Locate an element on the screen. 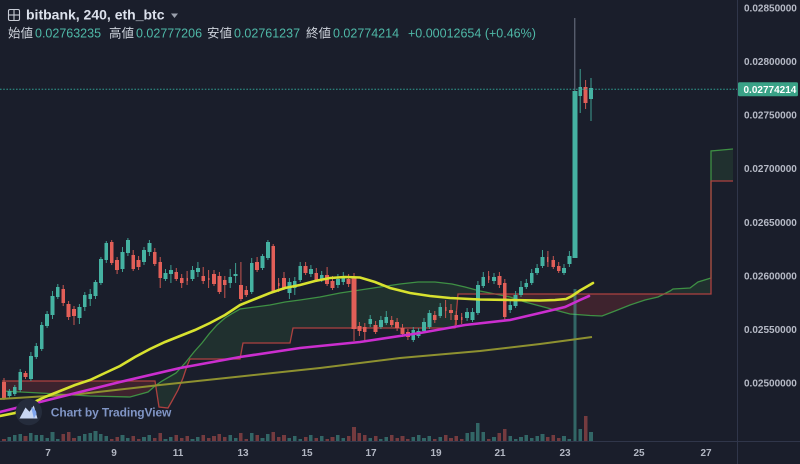  svg-text: 0.02500000 is located at coordinates (770, 384).